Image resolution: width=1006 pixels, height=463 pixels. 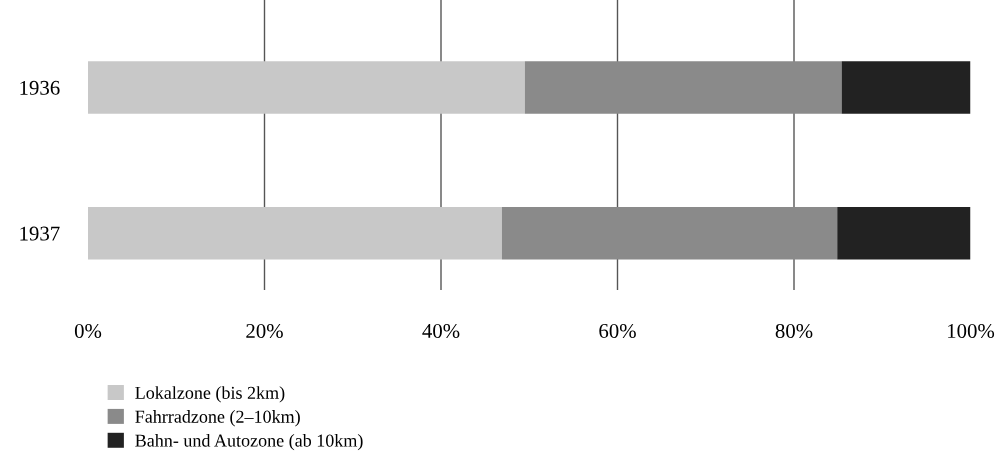 I want to click on x-tick-label: 80%, so click(x=794, y=331).